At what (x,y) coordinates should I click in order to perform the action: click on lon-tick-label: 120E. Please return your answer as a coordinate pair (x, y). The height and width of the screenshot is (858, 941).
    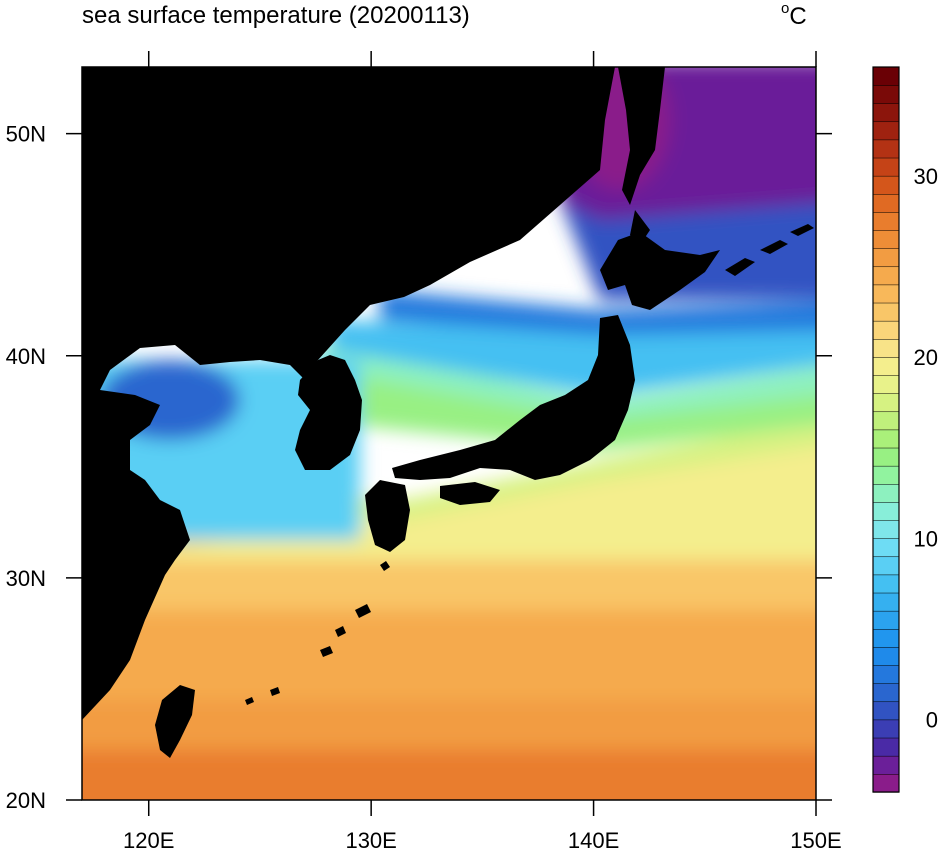
    Looking at the image, I should click on (148, 840).